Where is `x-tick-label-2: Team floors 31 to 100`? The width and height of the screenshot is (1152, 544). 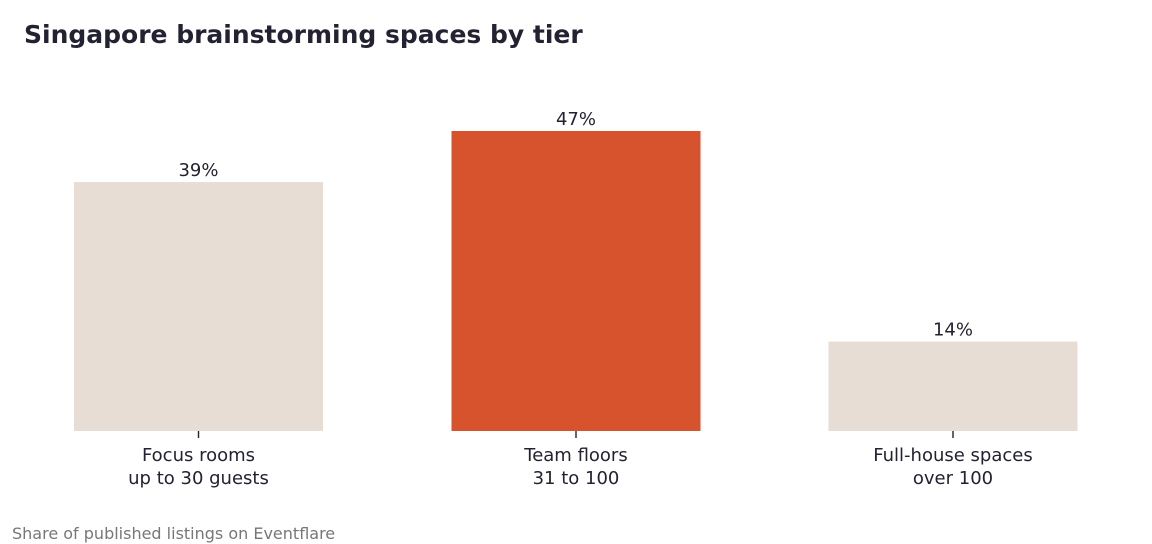 x-tick-label-2: Team floors 31 to 100 is located at coordinates (575, 467).